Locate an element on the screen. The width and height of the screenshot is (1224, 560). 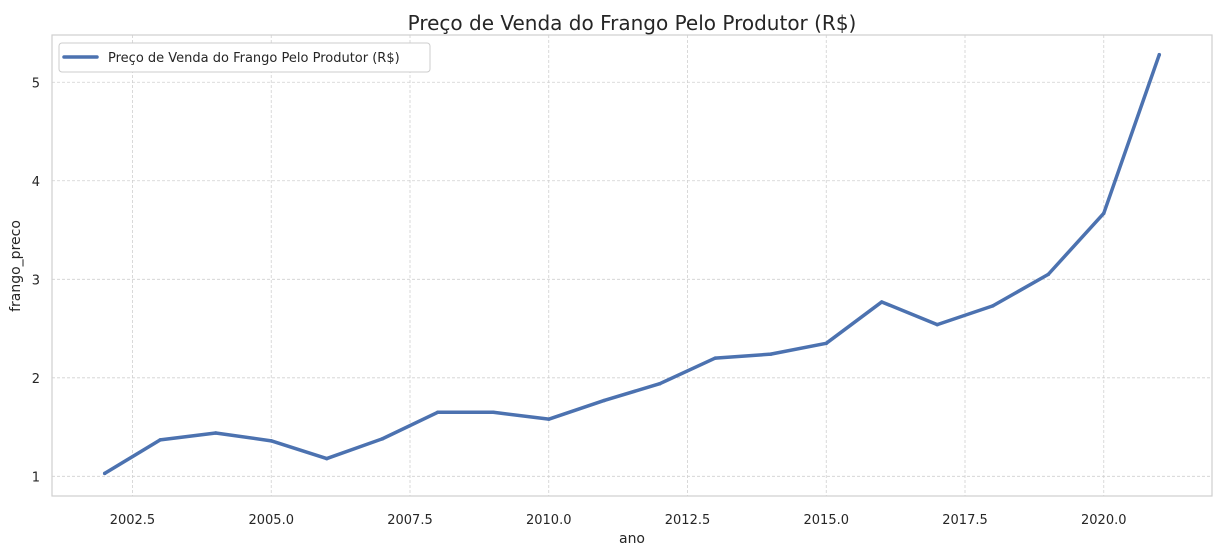
x-tick-label: 2002.5 is located at coordinates (133, 520).